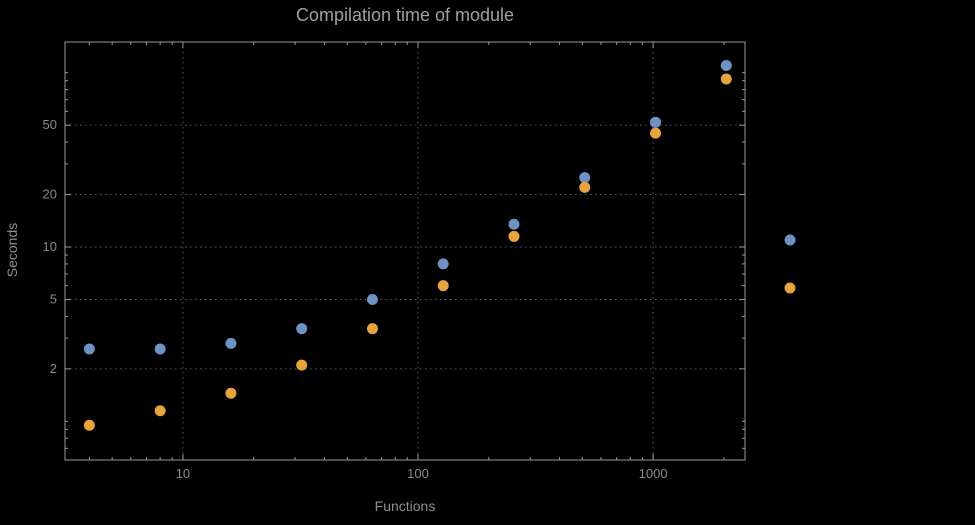 The image size is (975, 525). I want to click on x-tick-label: 1000, so click(653, 473).